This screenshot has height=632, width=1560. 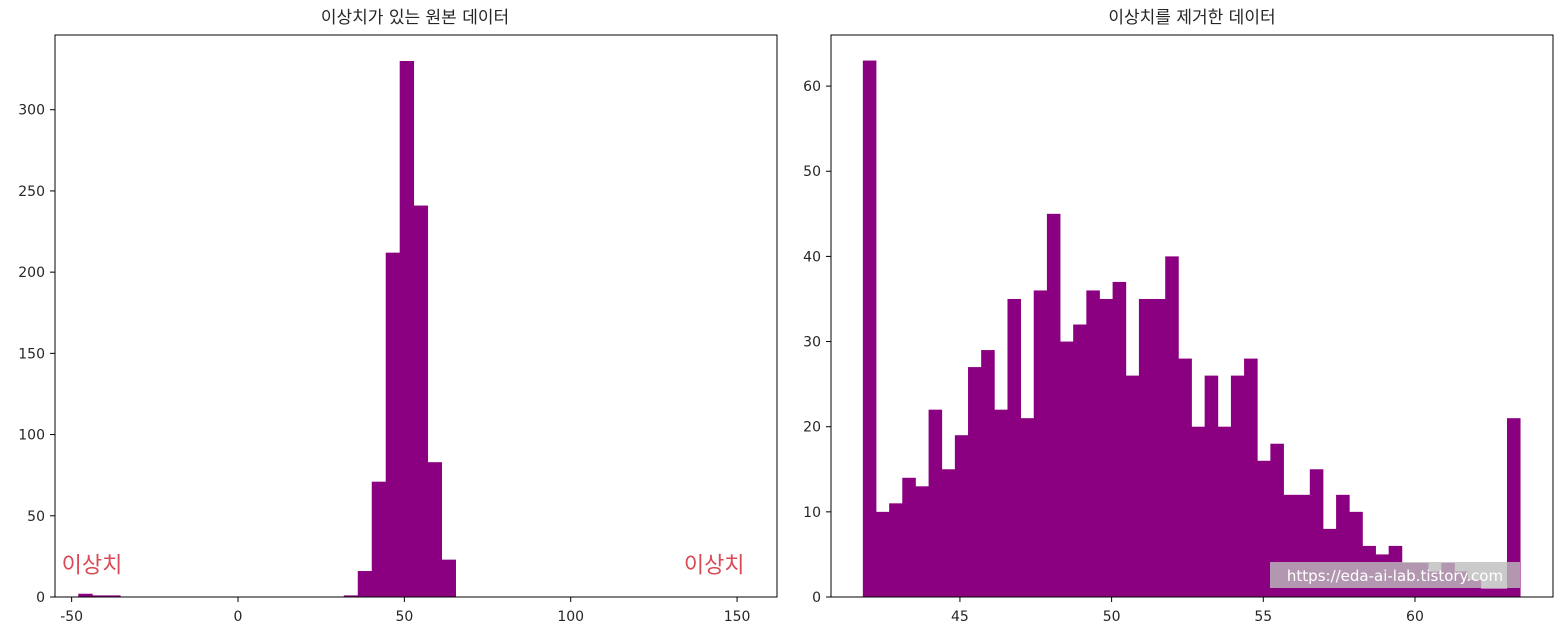 I want to click on y-tick-label: 300, so click(x=31, y=111).